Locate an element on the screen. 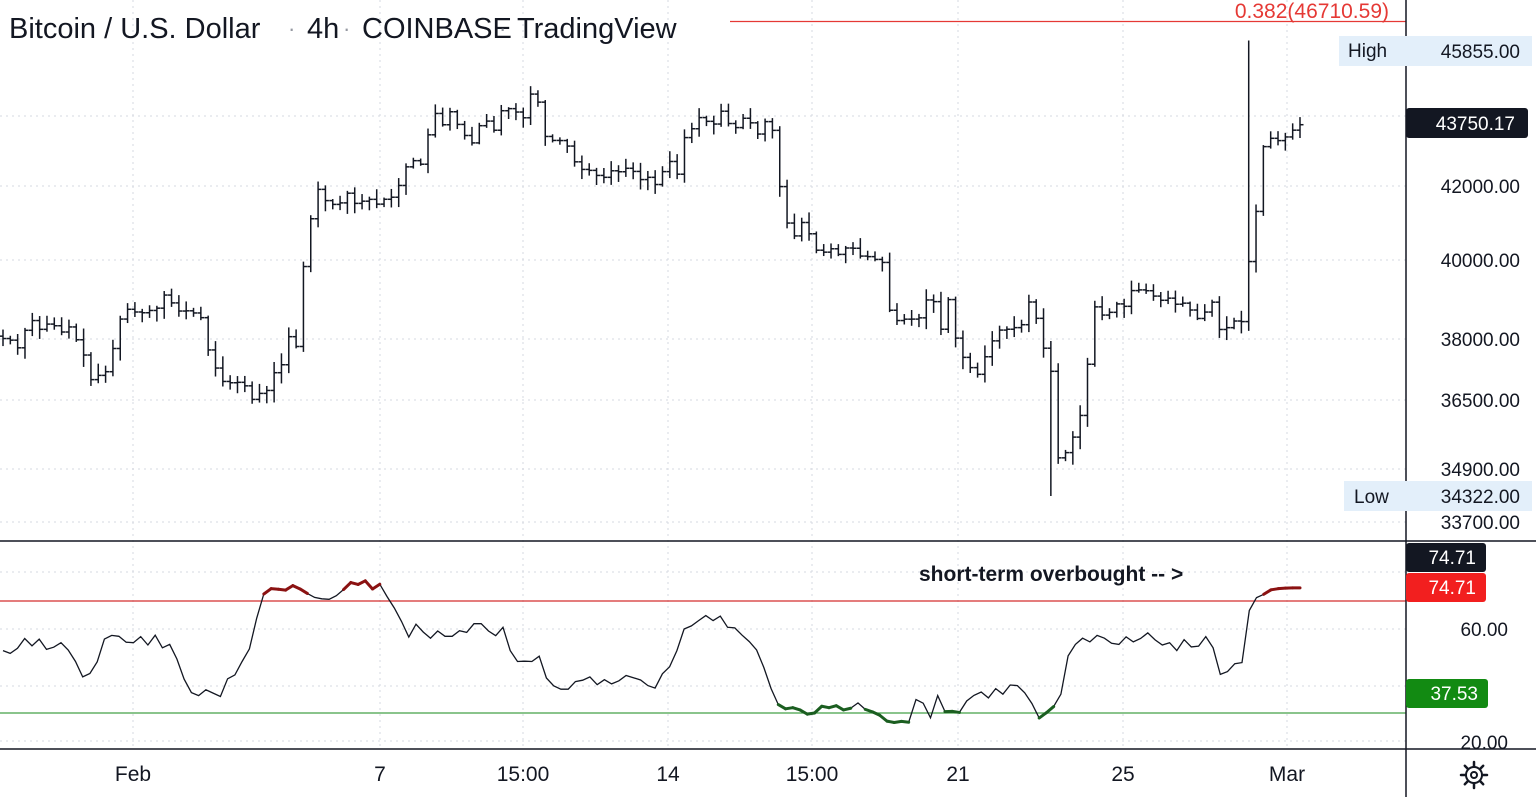  rsi-tick-label: 60.00 is located at coordinates (1484, 630).